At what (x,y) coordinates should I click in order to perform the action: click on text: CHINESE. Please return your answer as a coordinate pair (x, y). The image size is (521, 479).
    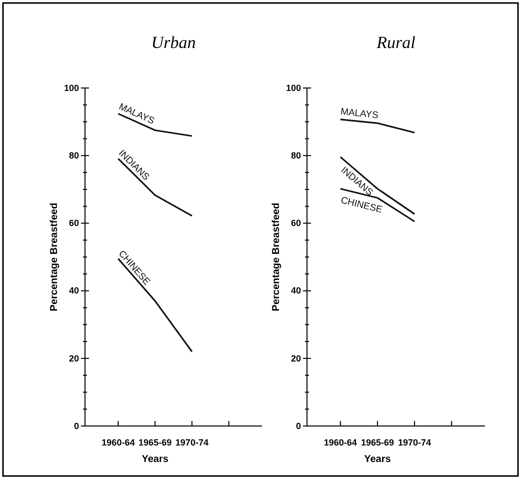
    Looking at the image, I should click on (362, 205).